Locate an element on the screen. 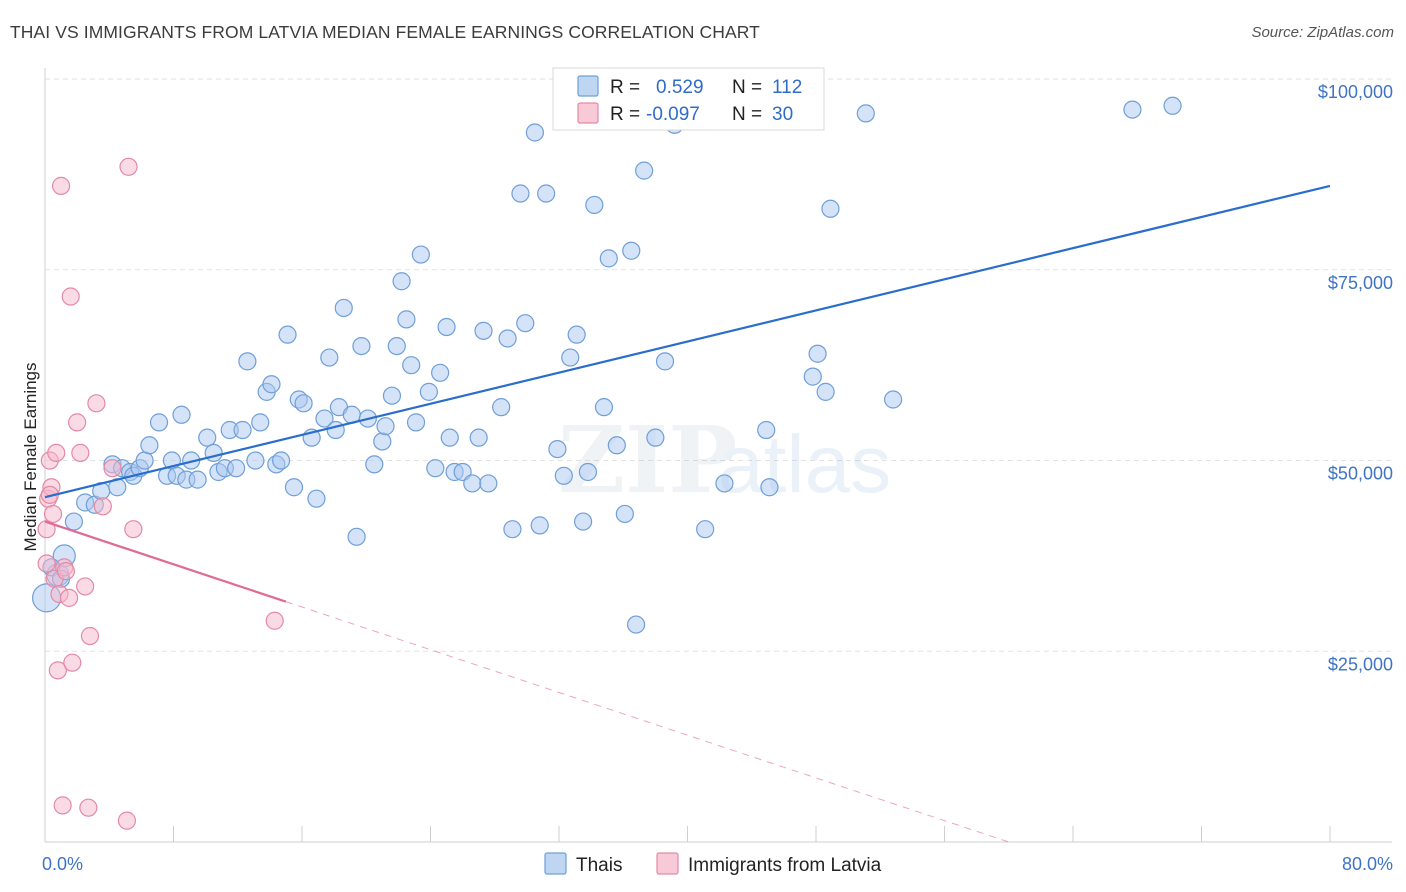 The image size is (1406, 892). stats-box: R = 0.529 N = 112 R = -0.097 N = 30 is located at coordinates (688, 99).